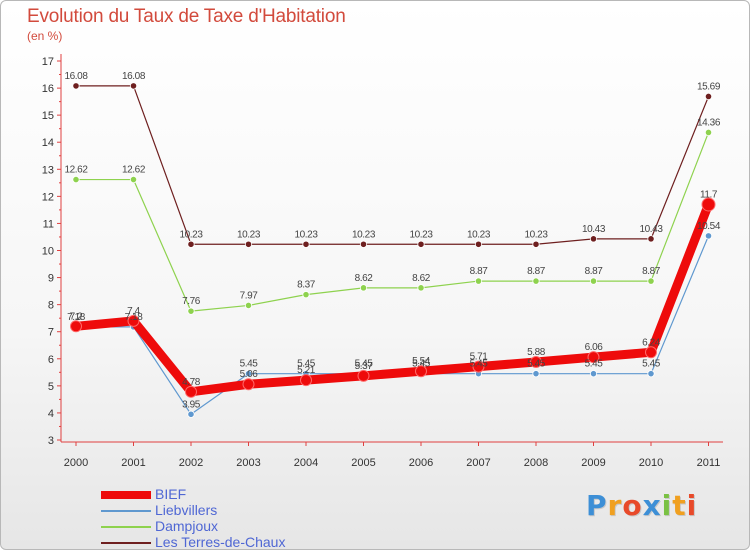 The width and height of the screenshot is (750, 550). Describe the element at coordinates (191, 404) in the screenshot. I see `data-label: 3.95` at that location.